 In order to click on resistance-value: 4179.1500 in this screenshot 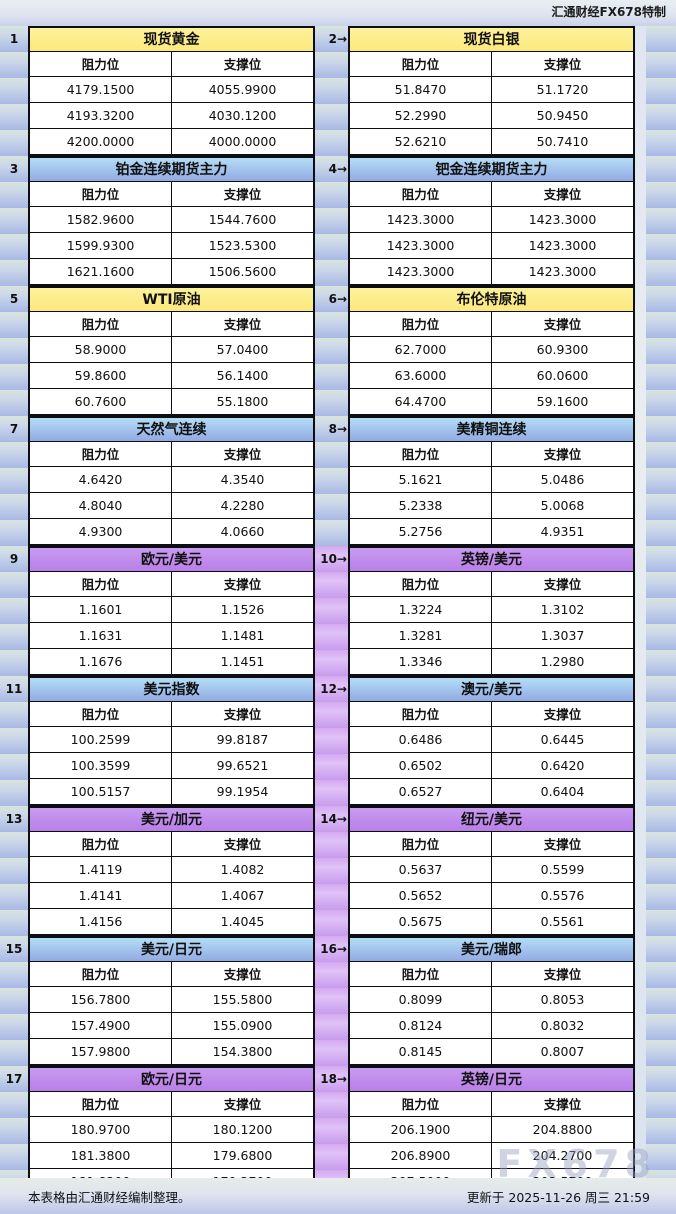, I will do `click(101, 89)`.